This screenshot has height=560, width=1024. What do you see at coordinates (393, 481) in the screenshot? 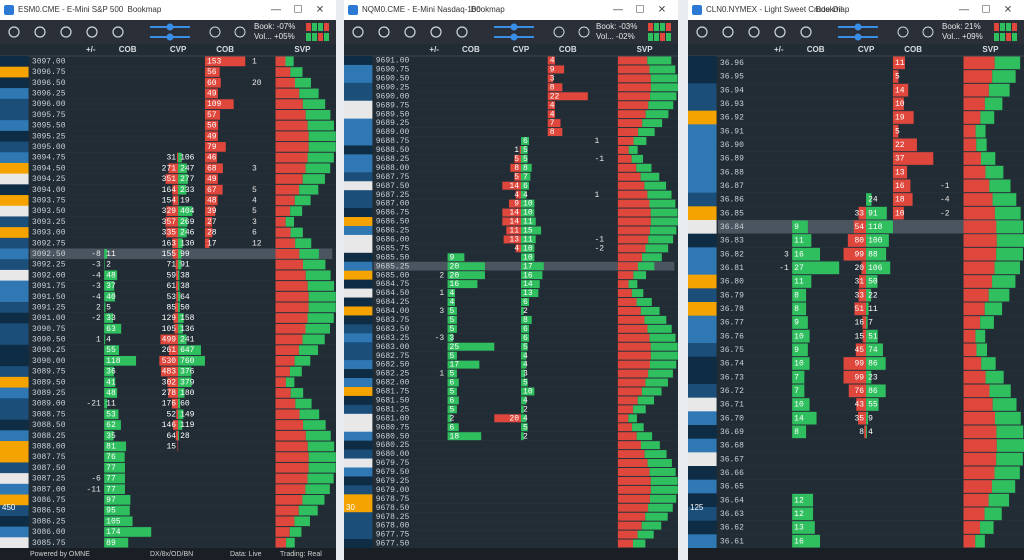
I see `price: 9679.25` at bounding box center [393, 481].